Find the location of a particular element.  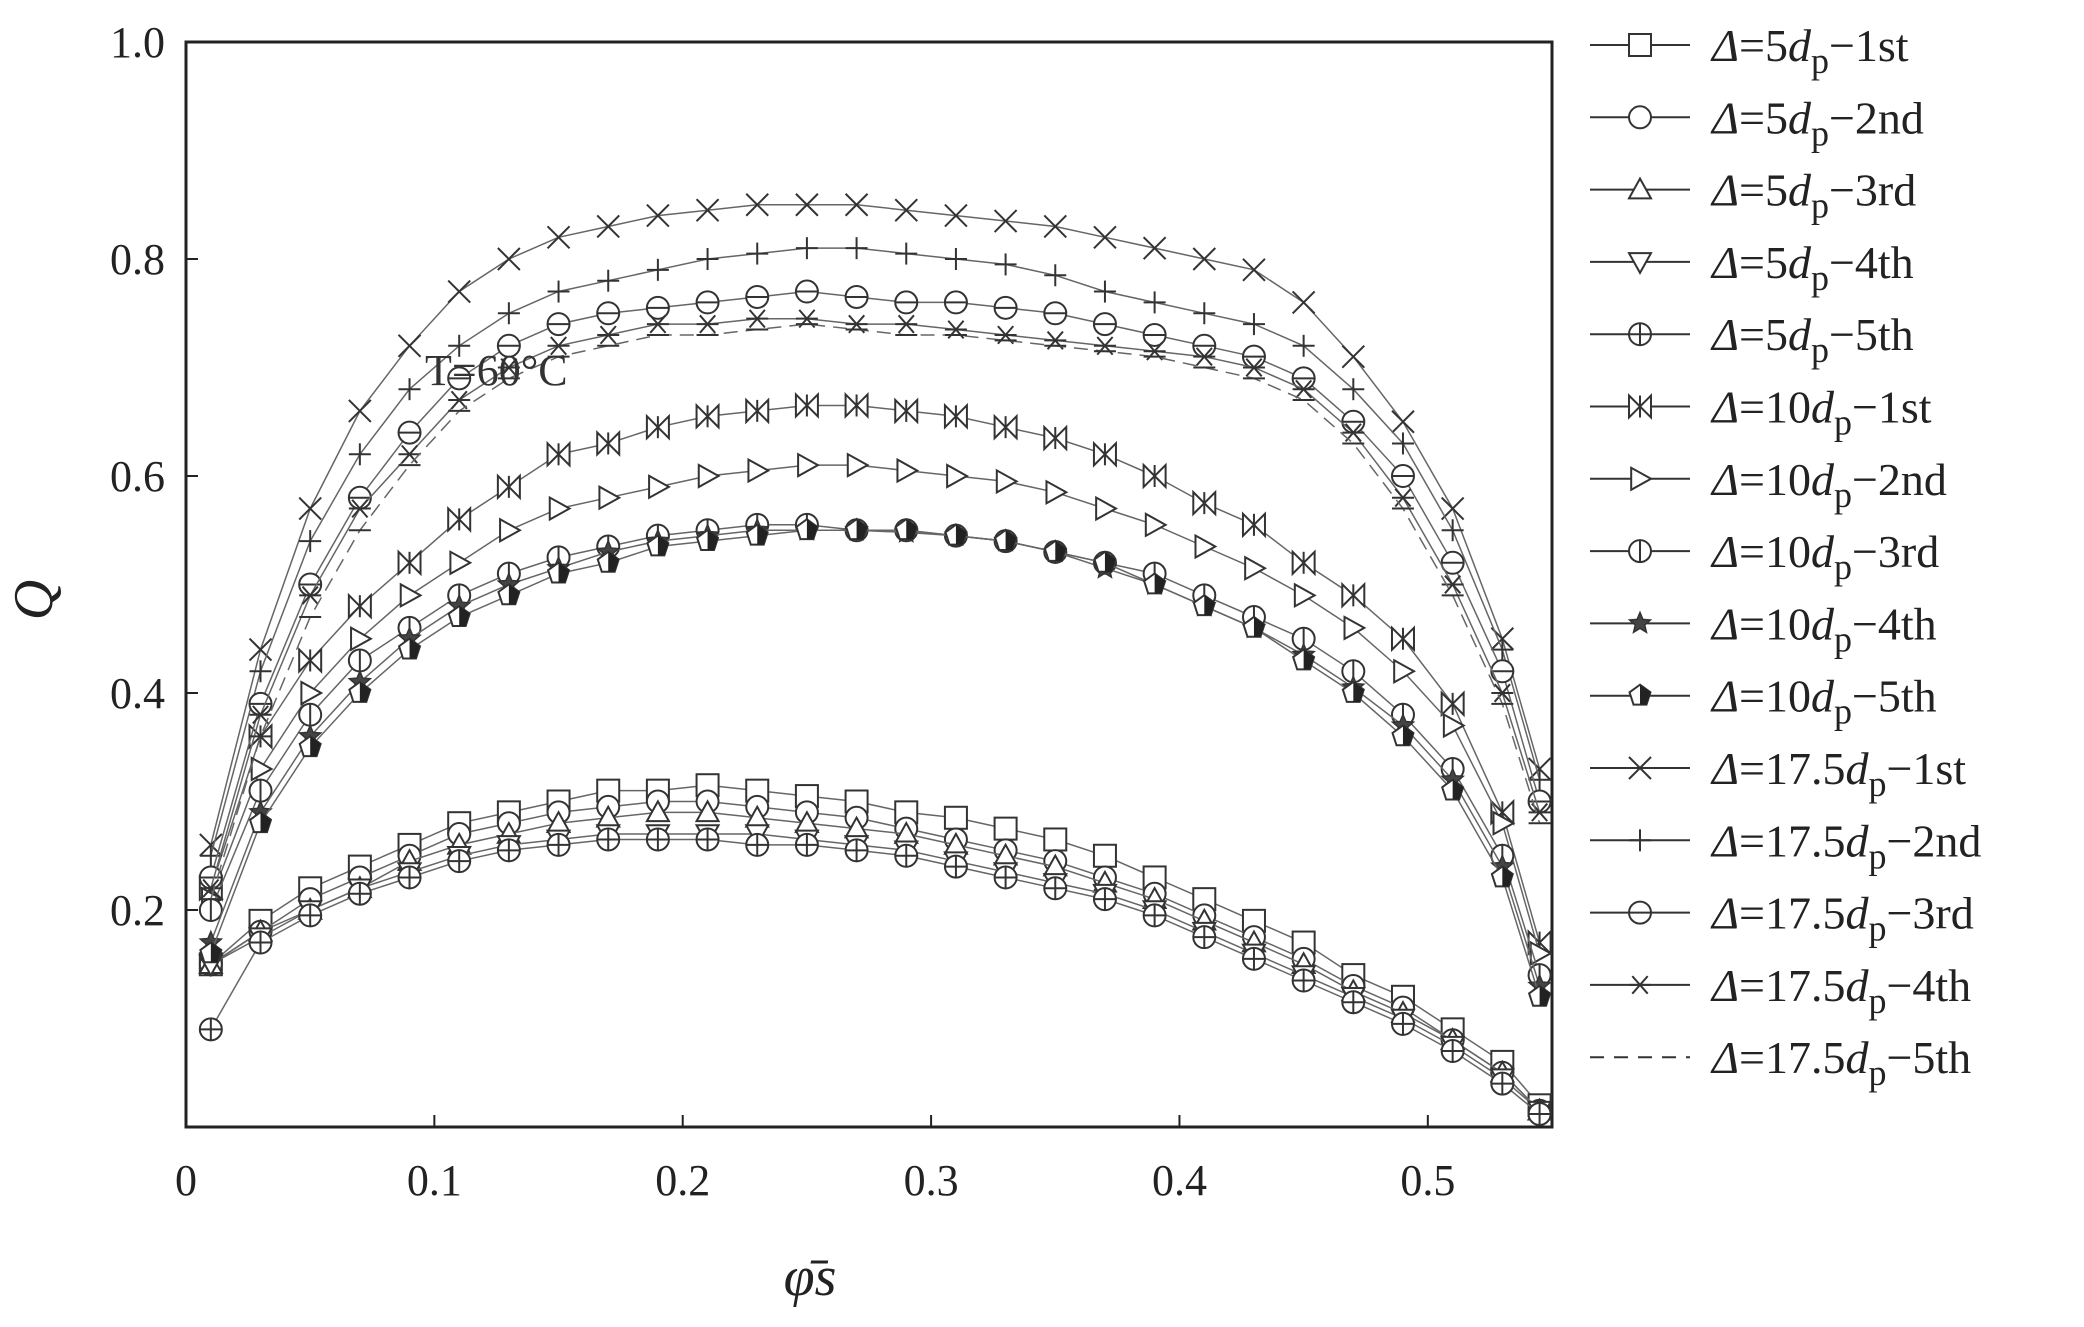

legend-entry: Δ=17.5dp−1st is located at coordinates (1778, 773).